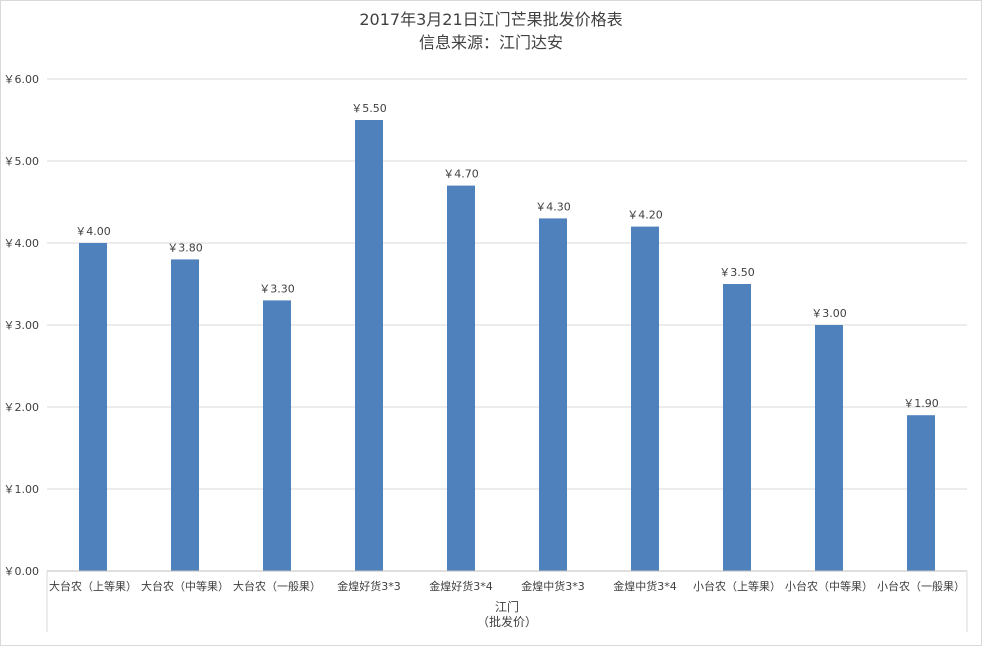  What do you see at coordinates (277, 288) in the screenshot?
I see `data-label: ￥3.30` at bounding box center [277, 288].